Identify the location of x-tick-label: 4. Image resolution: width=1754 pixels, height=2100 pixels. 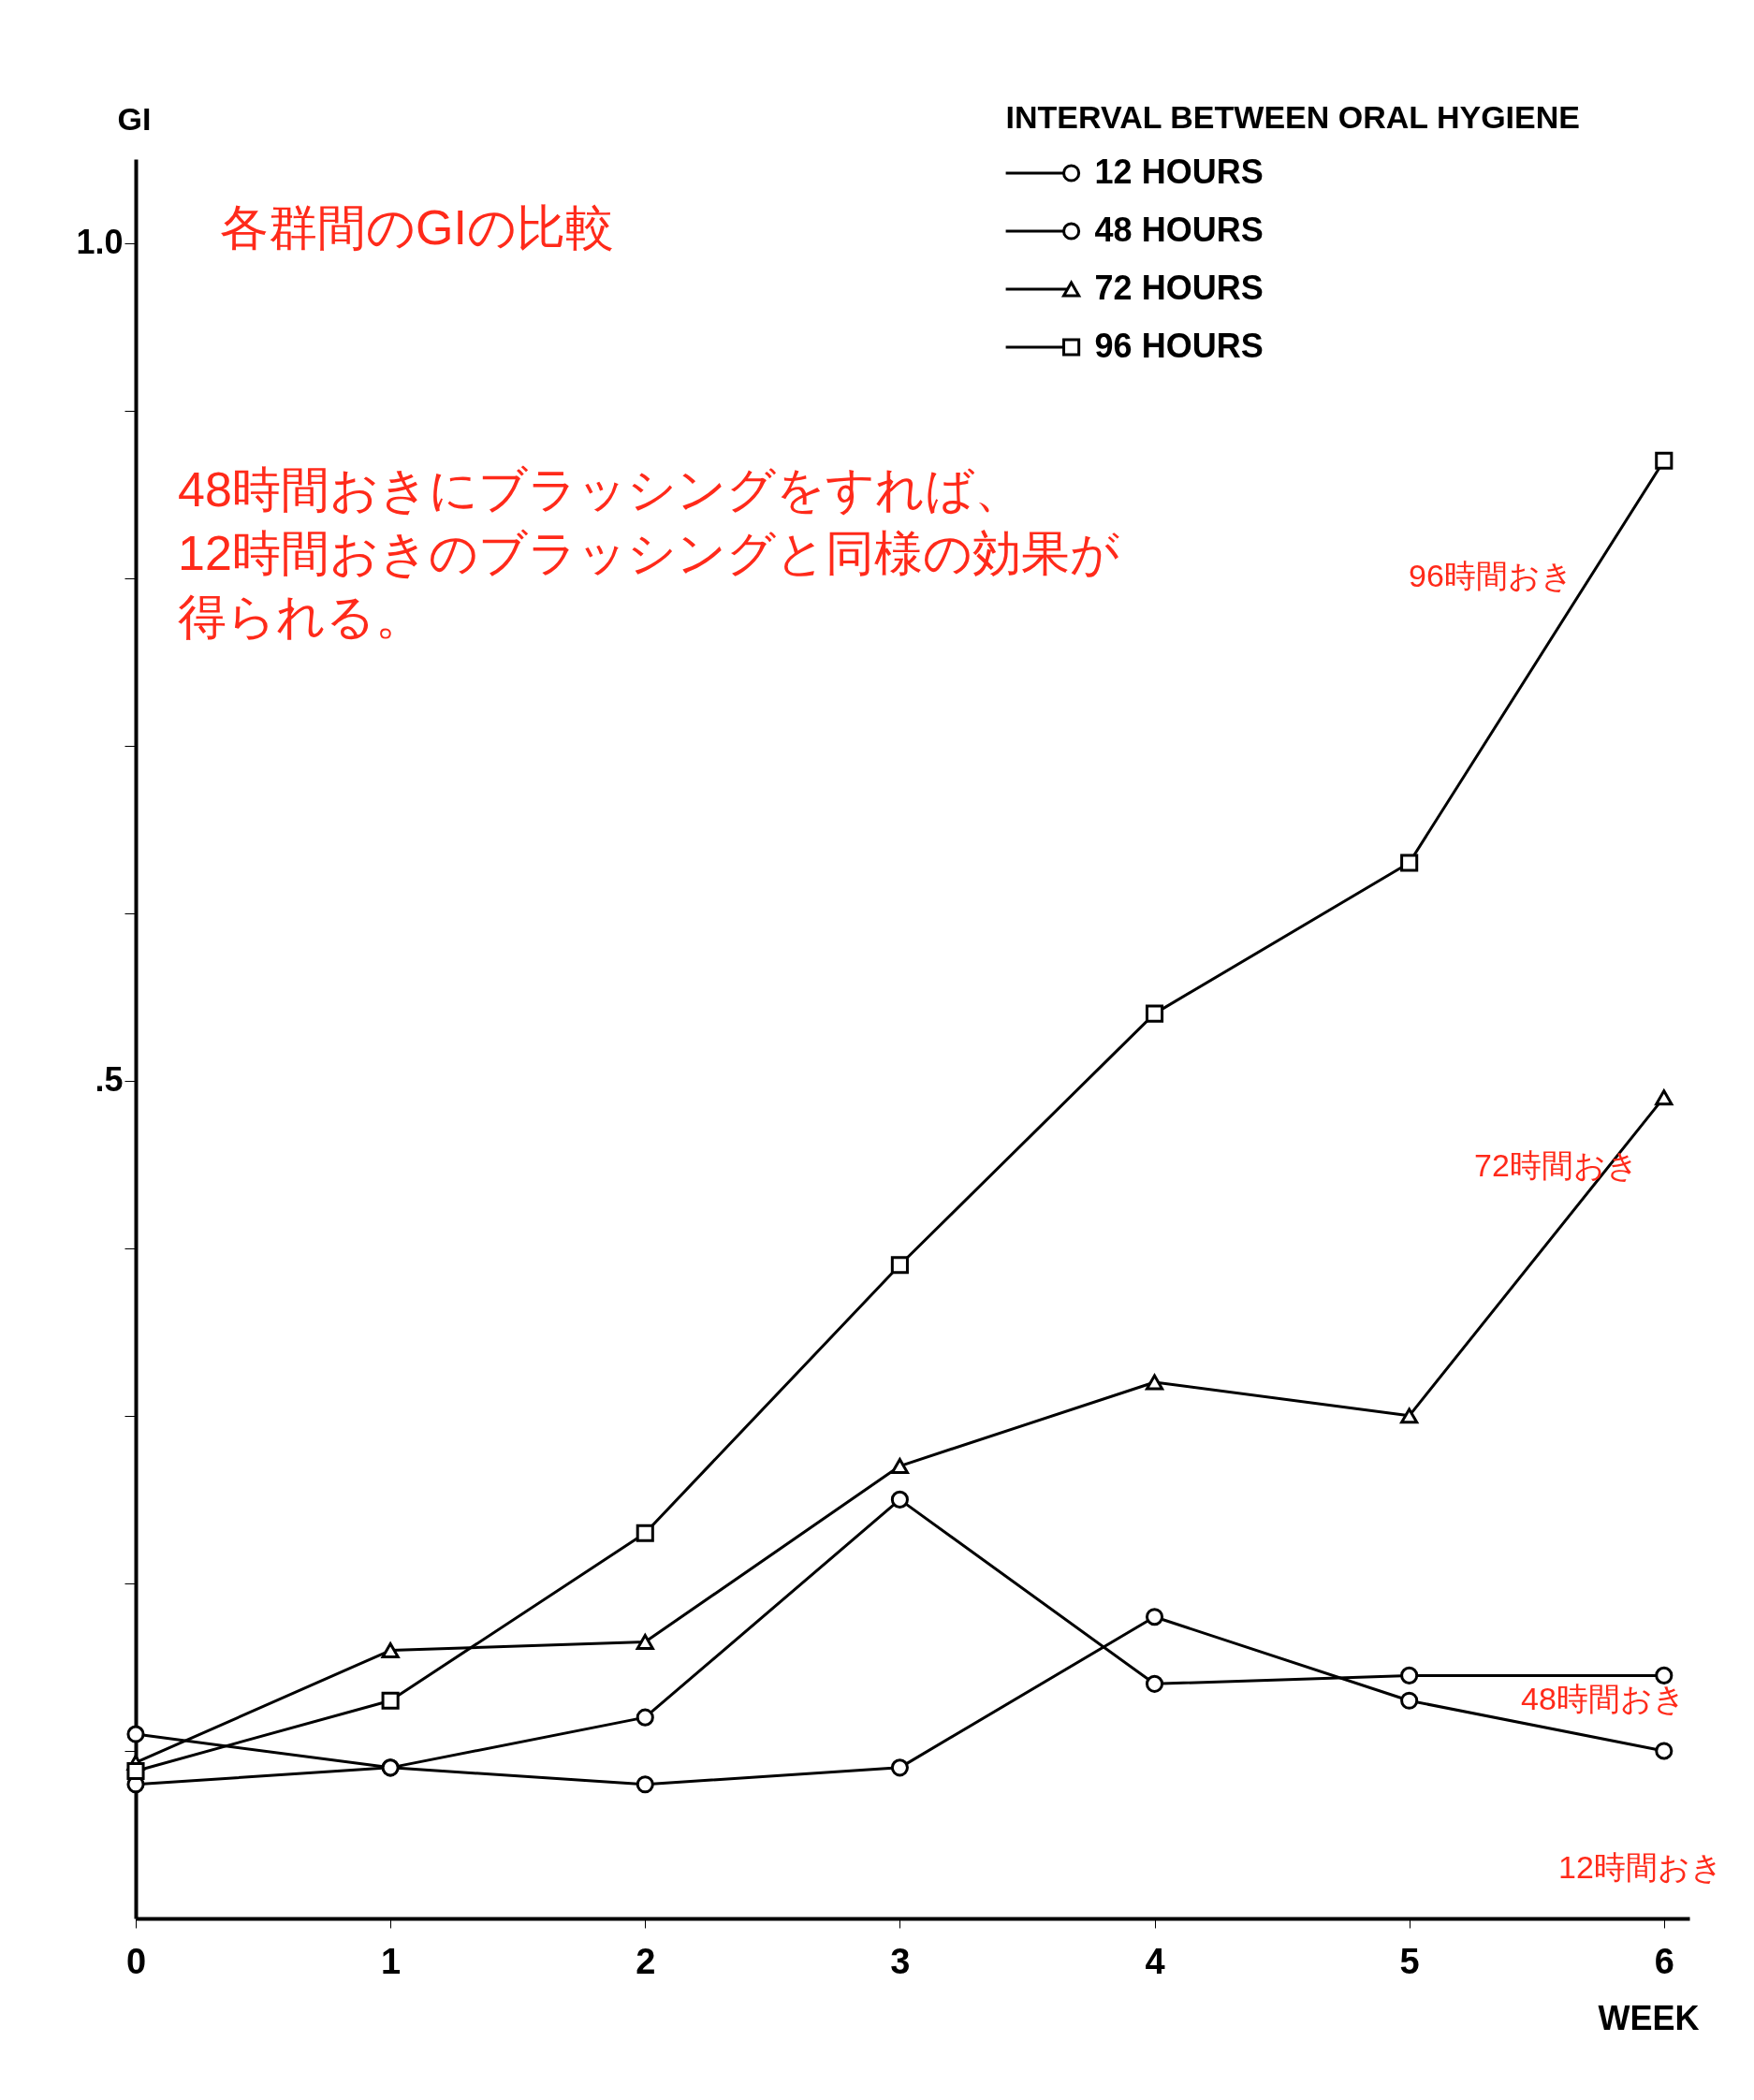
(1155, 1961).